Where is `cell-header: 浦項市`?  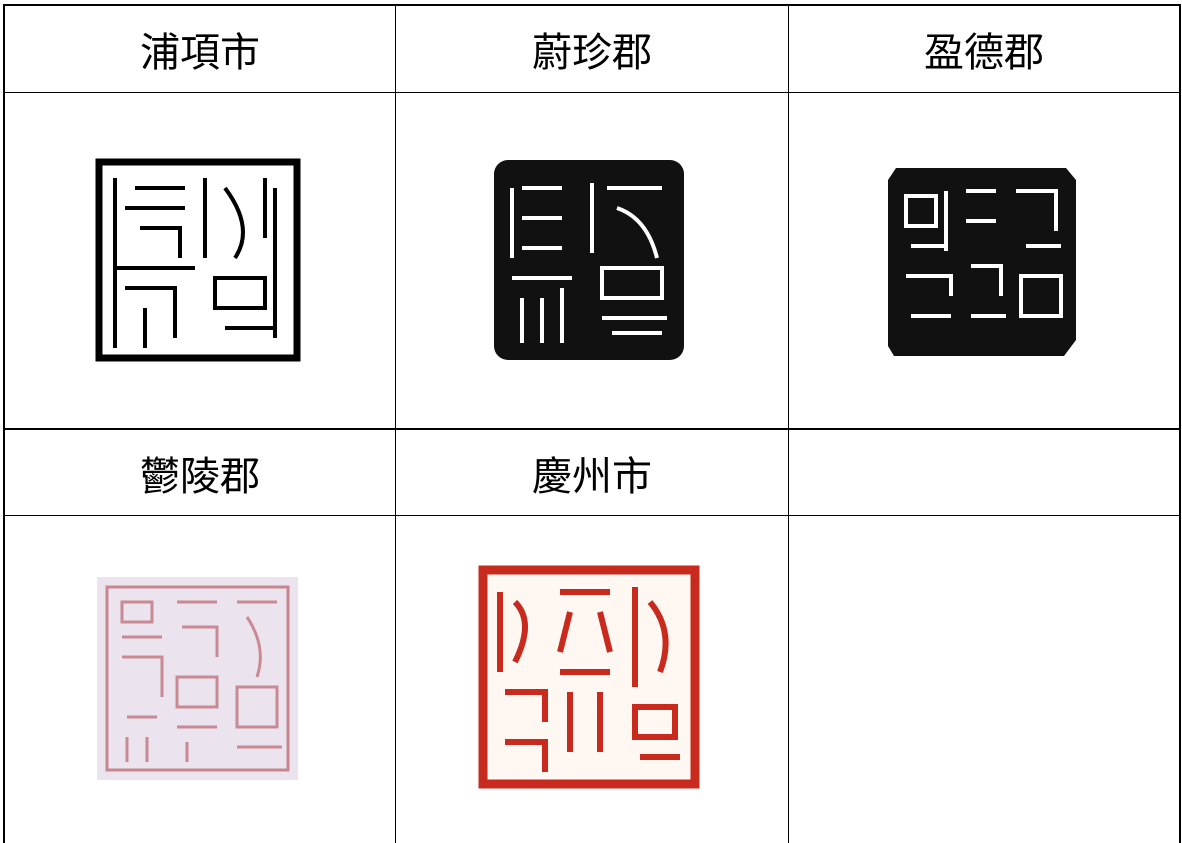 cell-header: 浦項市 is located at coordinates (200, 53).